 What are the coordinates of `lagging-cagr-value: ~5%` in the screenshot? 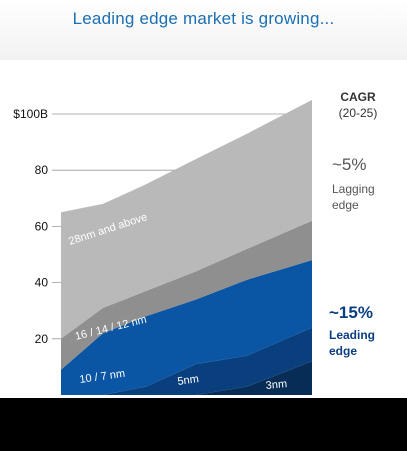 It's located at (349, 164).